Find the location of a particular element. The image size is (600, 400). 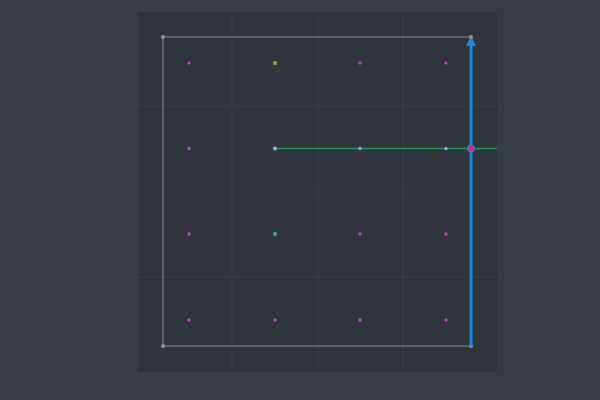

vertical-axis-arrow is located at coordinates (471, 190).